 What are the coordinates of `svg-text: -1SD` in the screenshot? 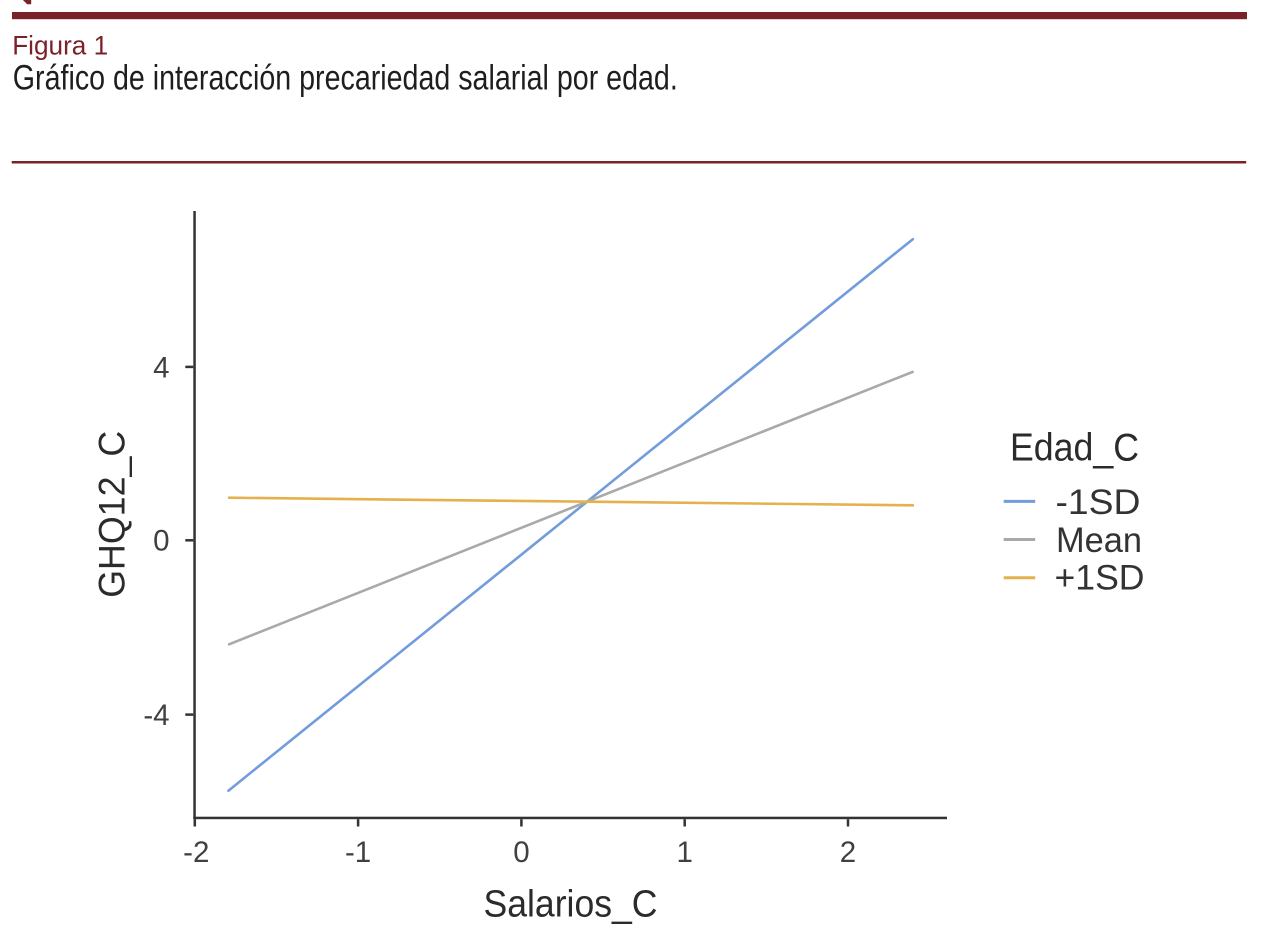 It's located at (1098, 502).